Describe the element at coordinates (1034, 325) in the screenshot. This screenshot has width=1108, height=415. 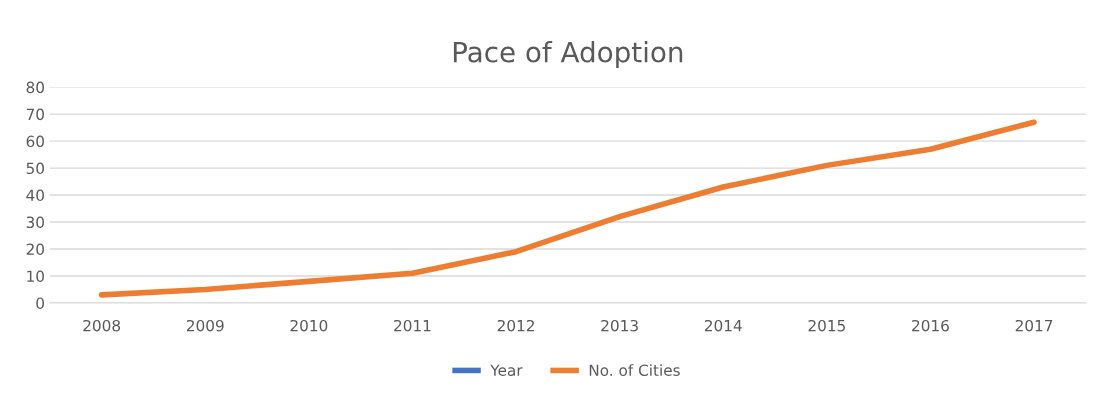
I see `x-tick-label: 2017` at that location.